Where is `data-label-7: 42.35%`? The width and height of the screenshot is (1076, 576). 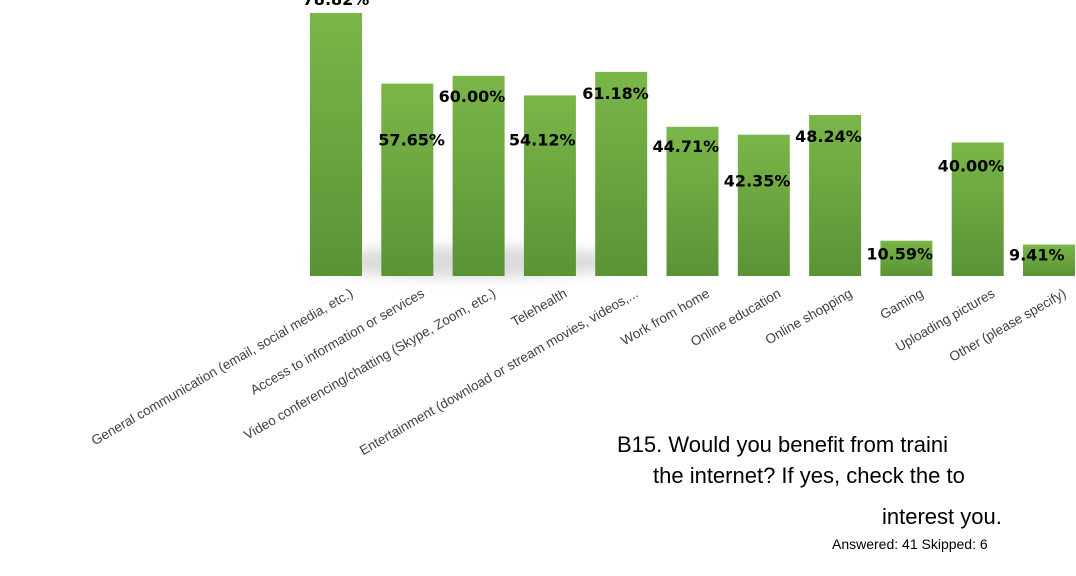 data-label-7: 42.35% is located at coordinates (757, 181).